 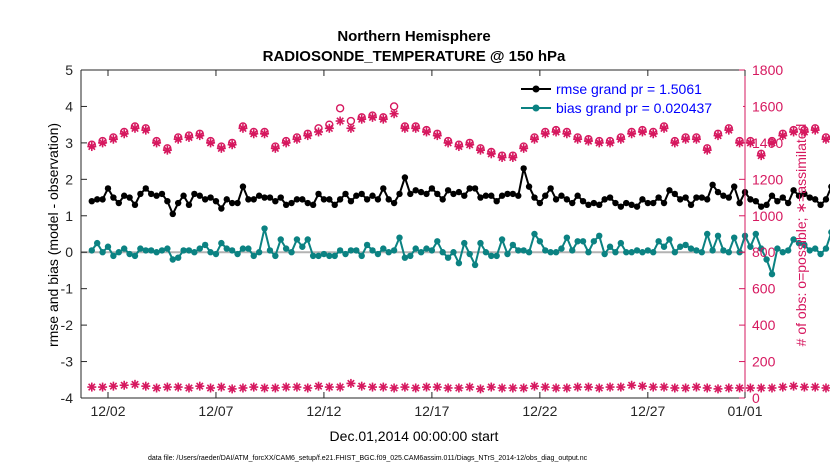 What do you see at coordinates (67, 289) in the screenshot?
I see `y-tick-label: -1` at bounding box center [67, 289].